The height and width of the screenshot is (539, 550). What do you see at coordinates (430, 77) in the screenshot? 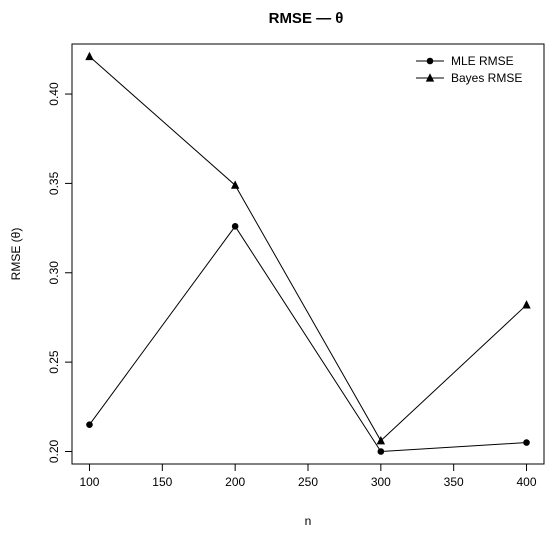
I see `legend-marker-bayes` at bounding box center [430, 77].